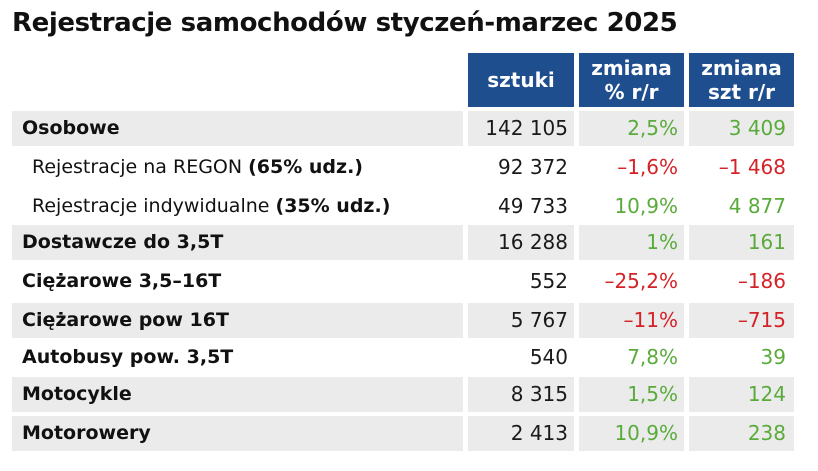 The width and height of the screenshot is (818, 471). Describe the element at coordinates (539, 320) in the screenshot. I see `units-cell: 5 767` at that location.